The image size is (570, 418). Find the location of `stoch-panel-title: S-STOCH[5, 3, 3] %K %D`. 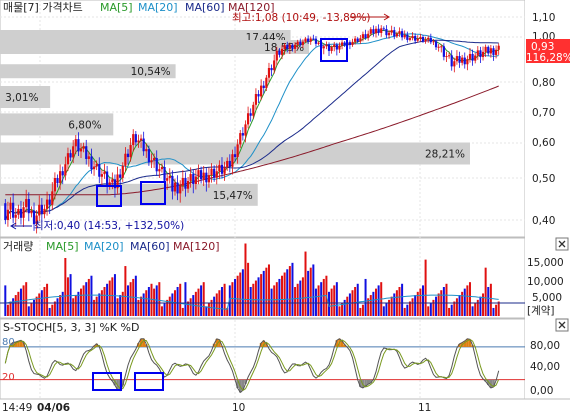

stoch-panel-title: S-STOCH[5, 3, 3] %K %D is located at coordinates (71, 327).